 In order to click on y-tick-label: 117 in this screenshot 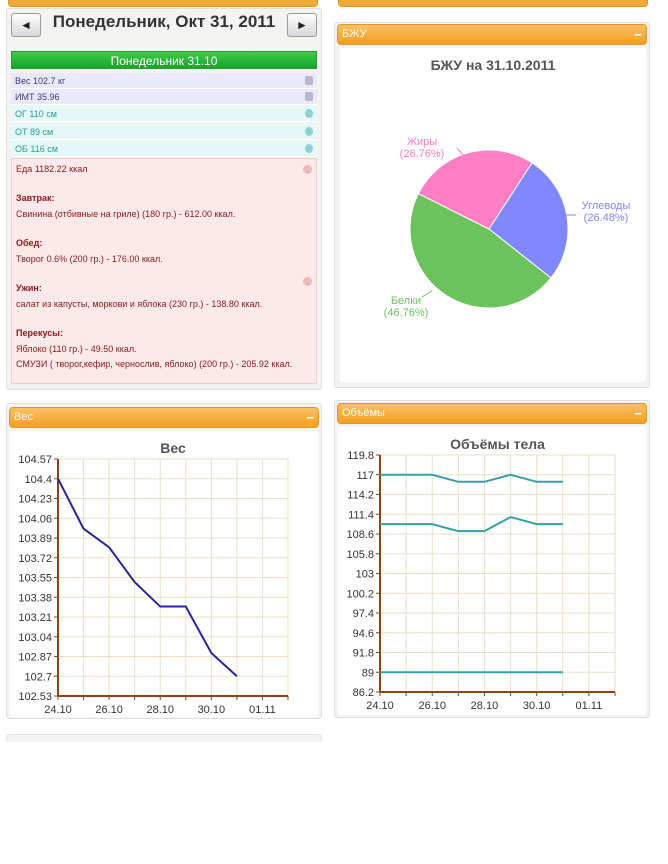, I will do `click(365, 476)`.